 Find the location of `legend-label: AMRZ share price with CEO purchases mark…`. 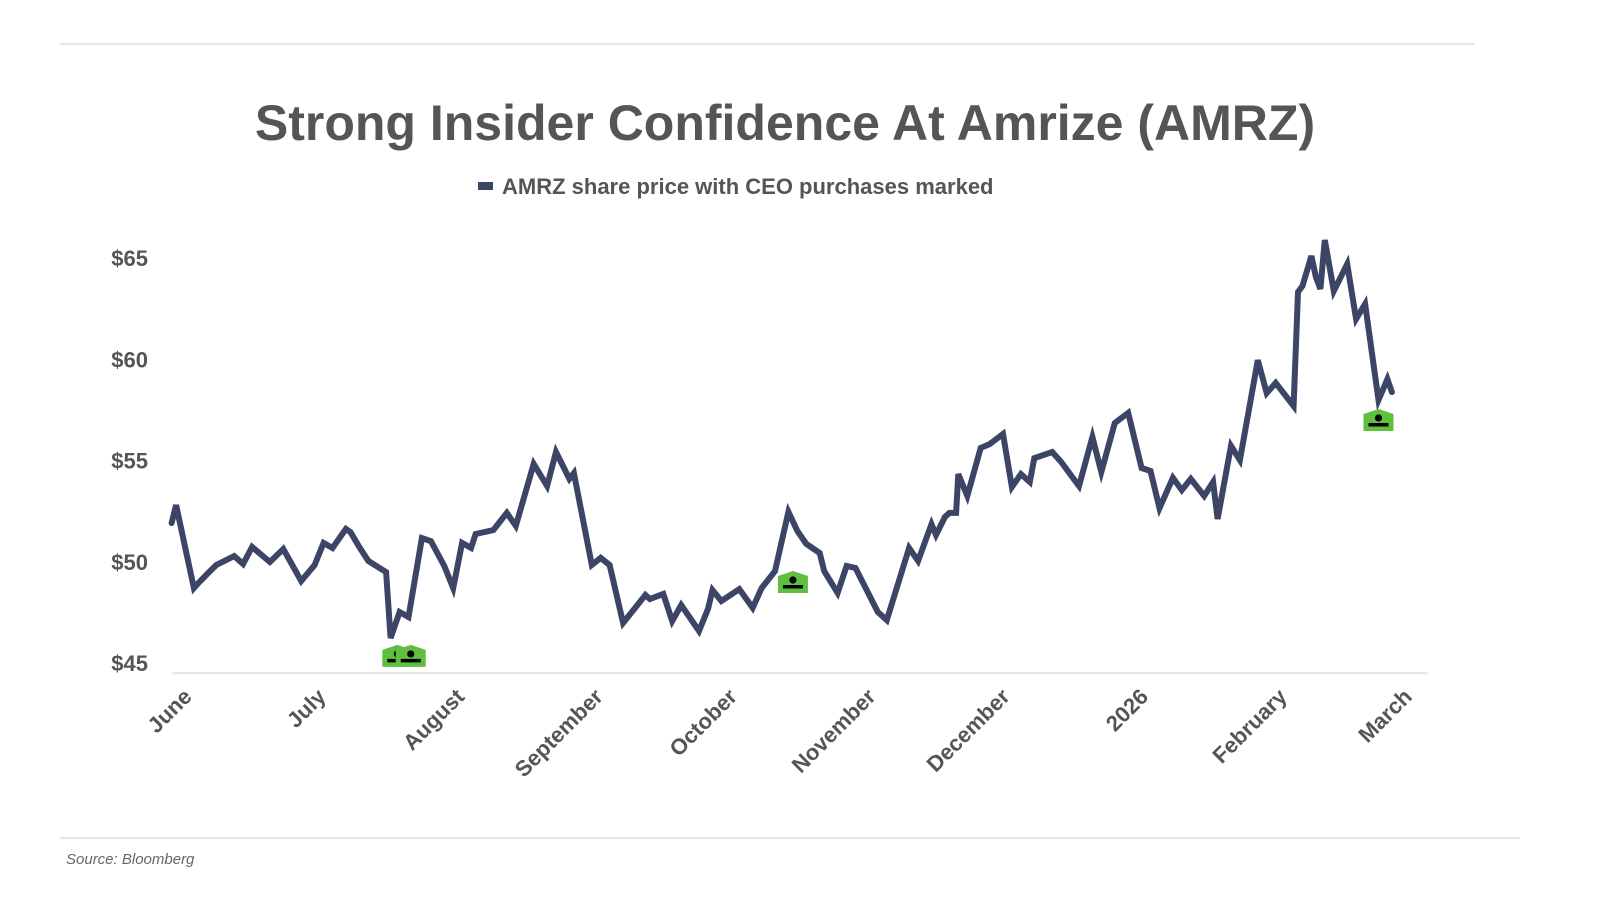

legend-label: AMRZ share price with CEO purchases mark… is located at coordinates (748, 186).